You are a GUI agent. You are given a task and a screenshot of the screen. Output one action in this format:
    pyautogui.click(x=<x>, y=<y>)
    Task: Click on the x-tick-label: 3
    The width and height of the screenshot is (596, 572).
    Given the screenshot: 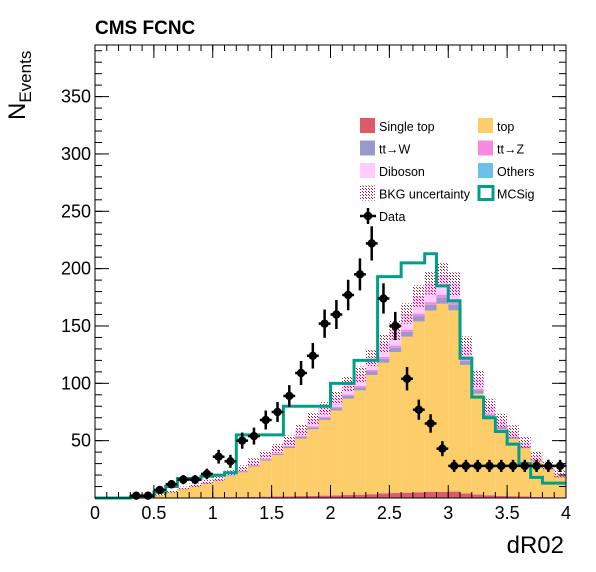 What is the action you would take?
    pyautogui.click(x=448, y=513)
    